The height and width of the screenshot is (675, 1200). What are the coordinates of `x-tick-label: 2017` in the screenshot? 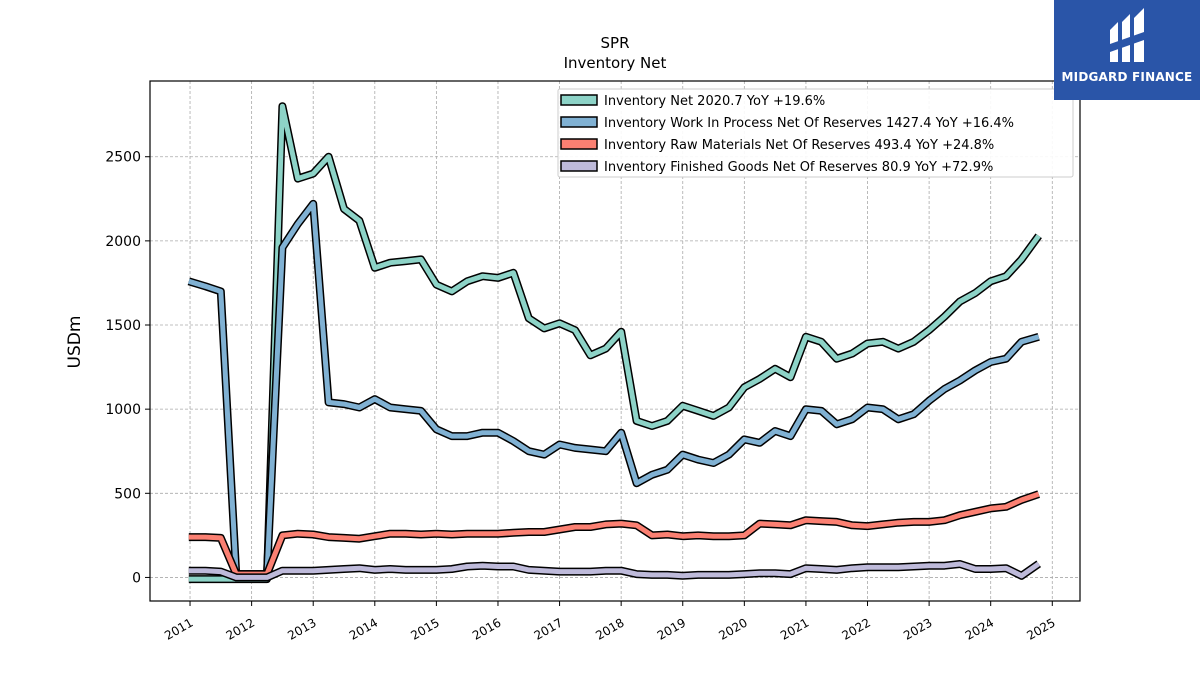 It's located at (548, 628).